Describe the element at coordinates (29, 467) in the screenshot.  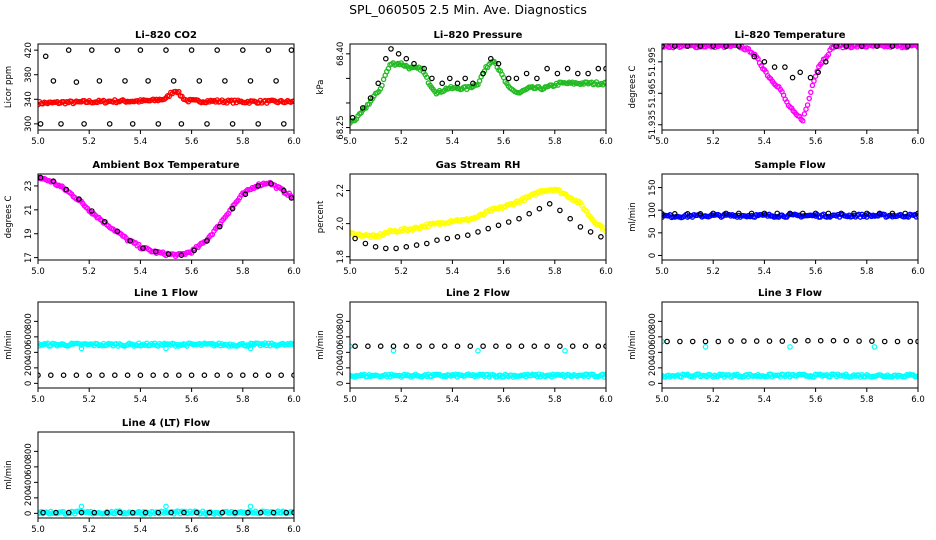
I see `y-tick-label: 600` at that location.